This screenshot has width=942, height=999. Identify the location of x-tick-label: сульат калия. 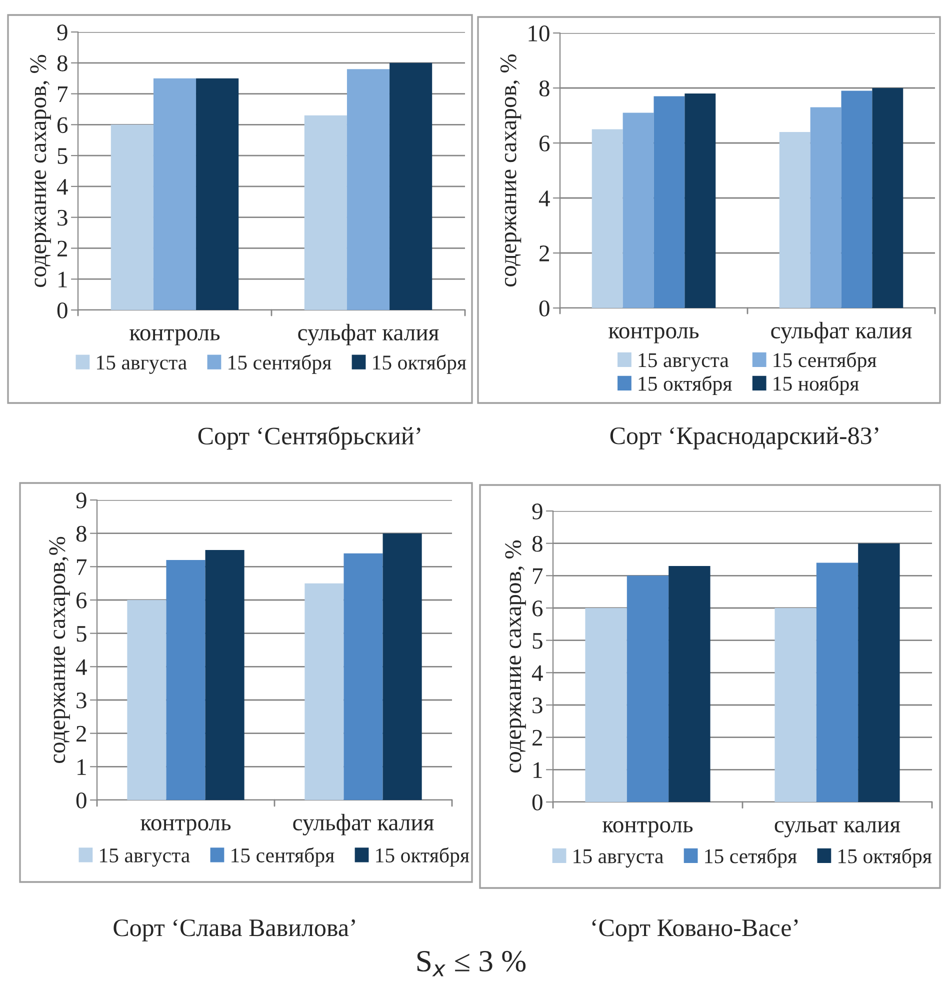
(837, 829).